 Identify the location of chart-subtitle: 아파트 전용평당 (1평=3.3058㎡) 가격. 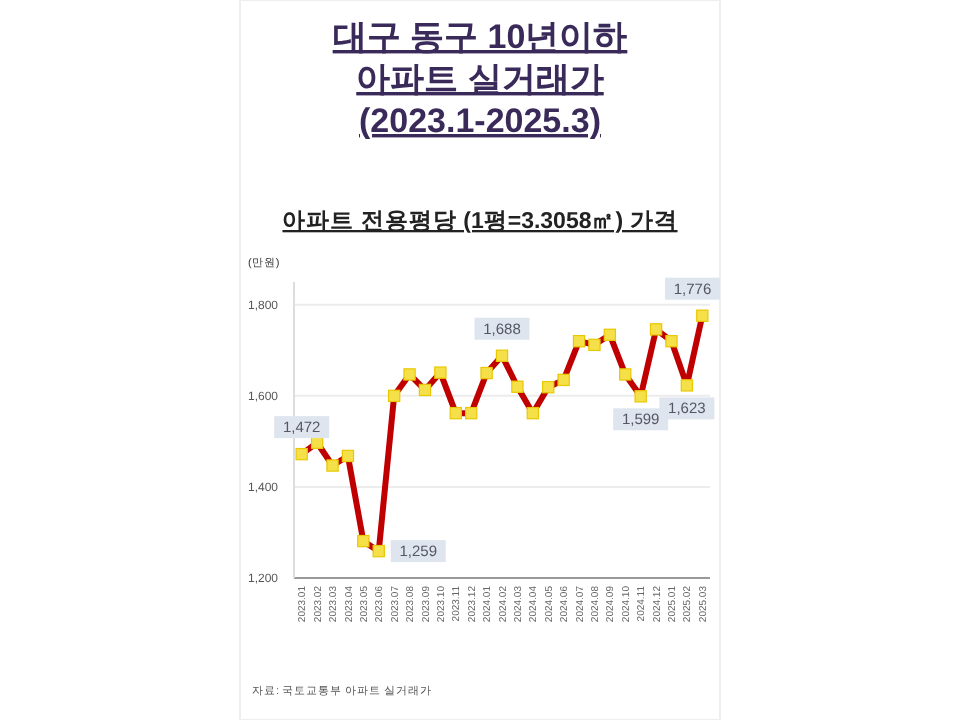
(480, 221).